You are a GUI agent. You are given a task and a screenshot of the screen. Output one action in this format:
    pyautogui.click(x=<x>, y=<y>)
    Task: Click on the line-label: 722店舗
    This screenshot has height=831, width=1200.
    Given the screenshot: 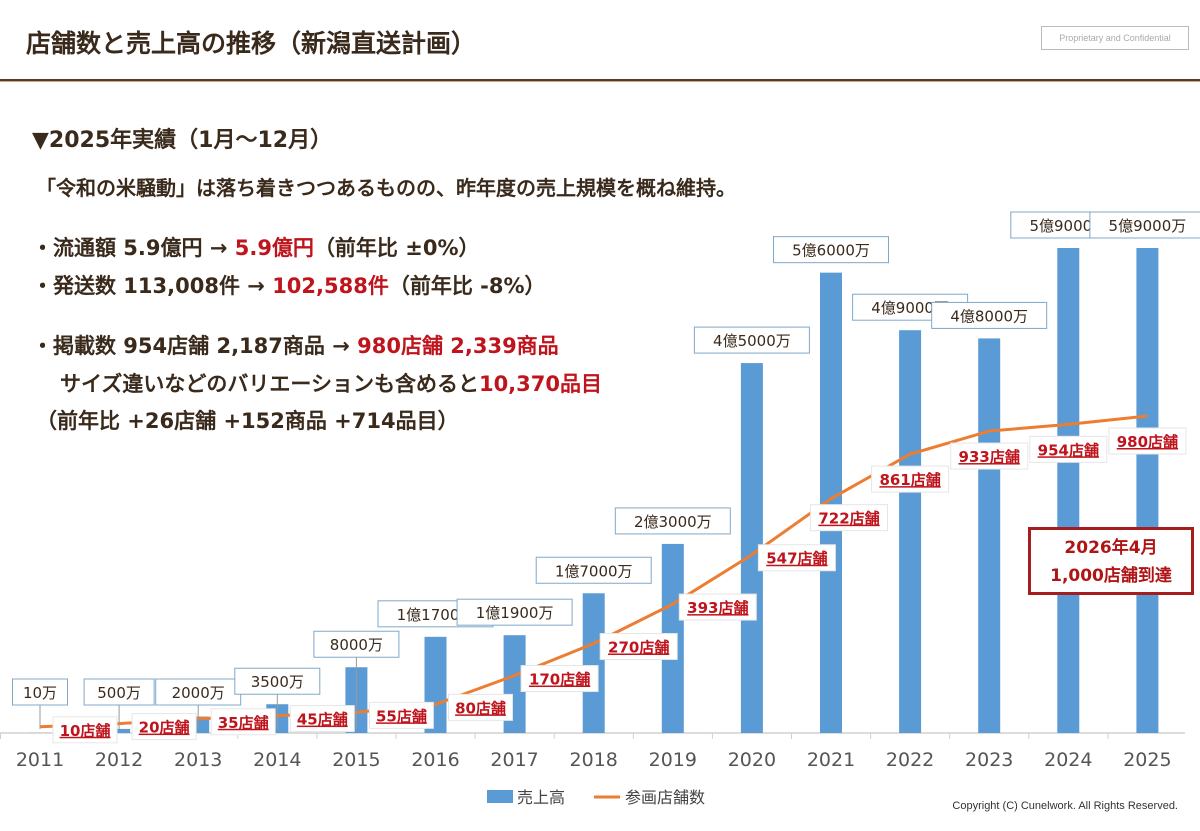 What is the action you would take?
    pyautogui.click(x=848, y=519)
    